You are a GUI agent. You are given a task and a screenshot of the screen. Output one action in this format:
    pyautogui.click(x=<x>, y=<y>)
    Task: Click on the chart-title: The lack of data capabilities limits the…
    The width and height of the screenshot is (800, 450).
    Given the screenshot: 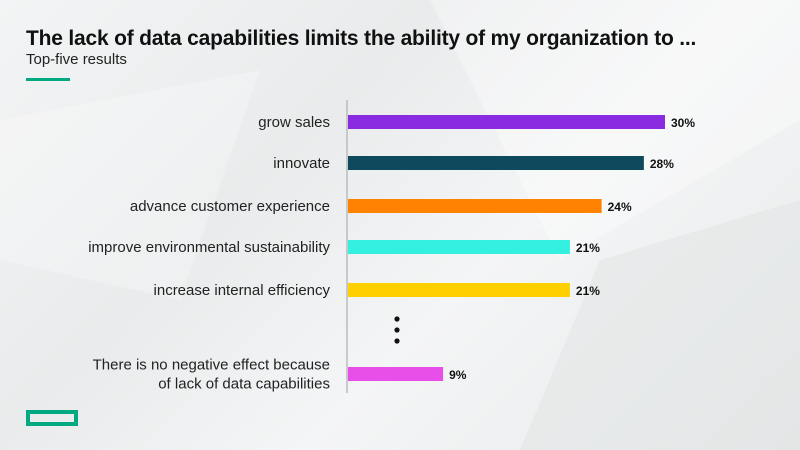 What is the action you would take?
    pyautogui.click(x=361, y=38)
    